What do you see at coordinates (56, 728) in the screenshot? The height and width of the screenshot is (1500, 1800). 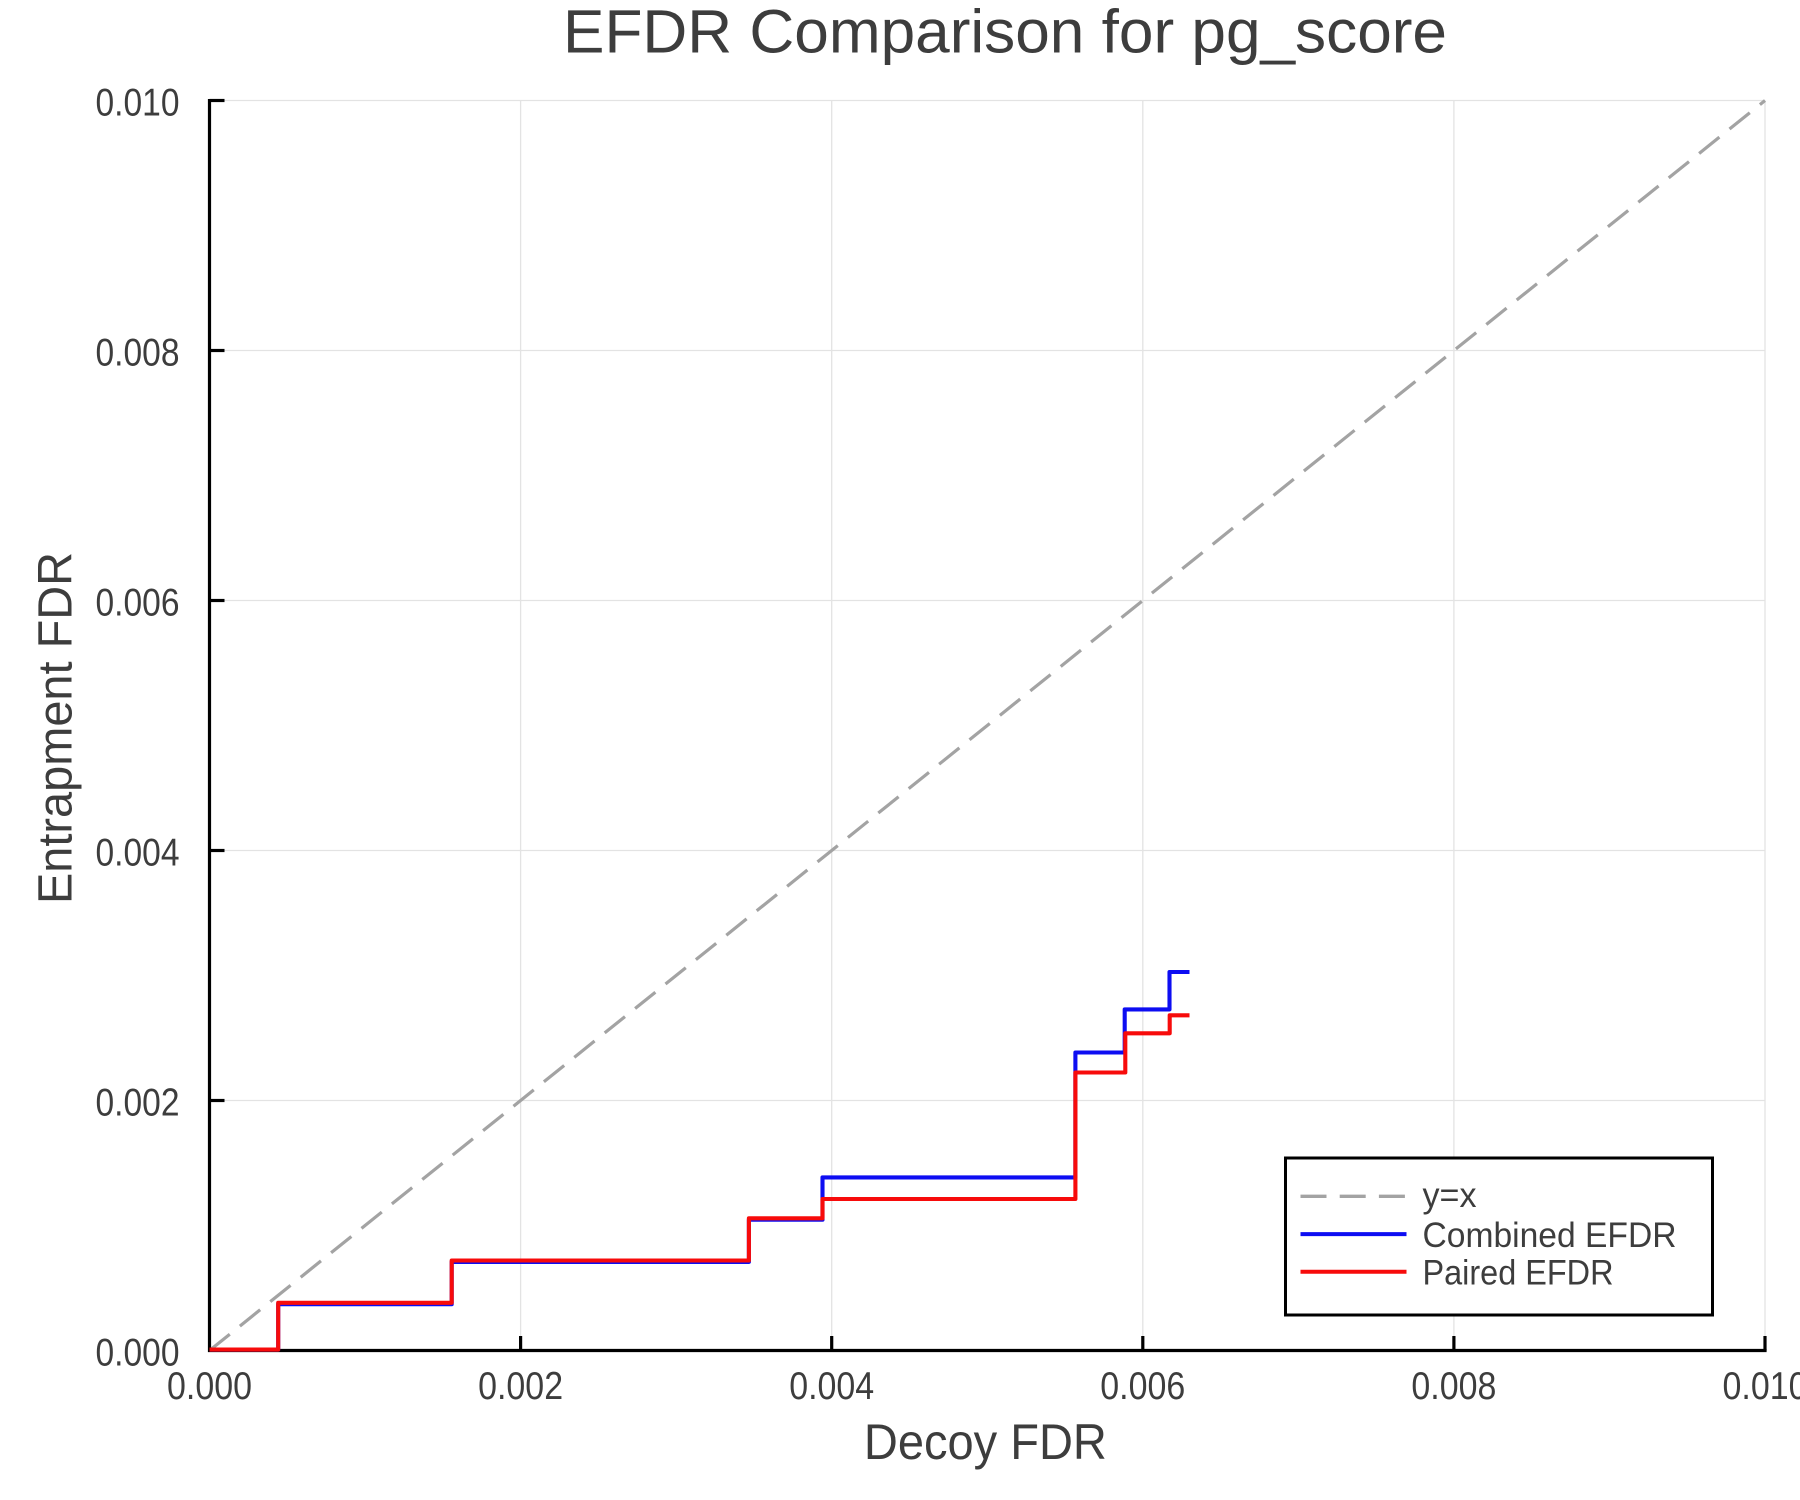 I see `svg-text: Entrapment FDR` at bounding box center [56, 728].